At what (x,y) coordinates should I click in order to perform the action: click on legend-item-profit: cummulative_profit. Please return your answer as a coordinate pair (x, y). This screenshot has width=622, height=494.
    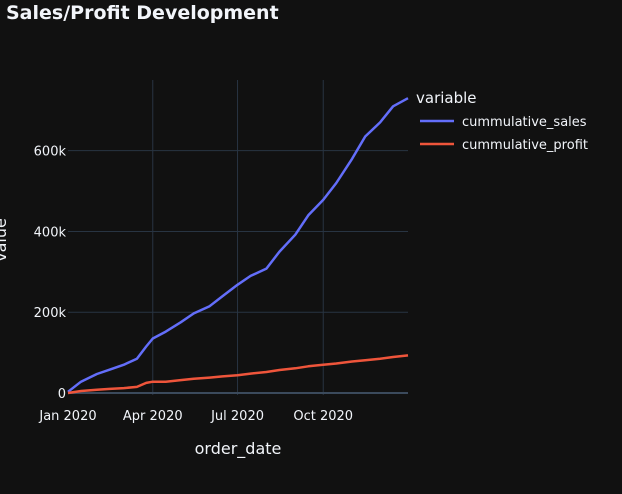
    Looking at the image, I should click on (504, 145).